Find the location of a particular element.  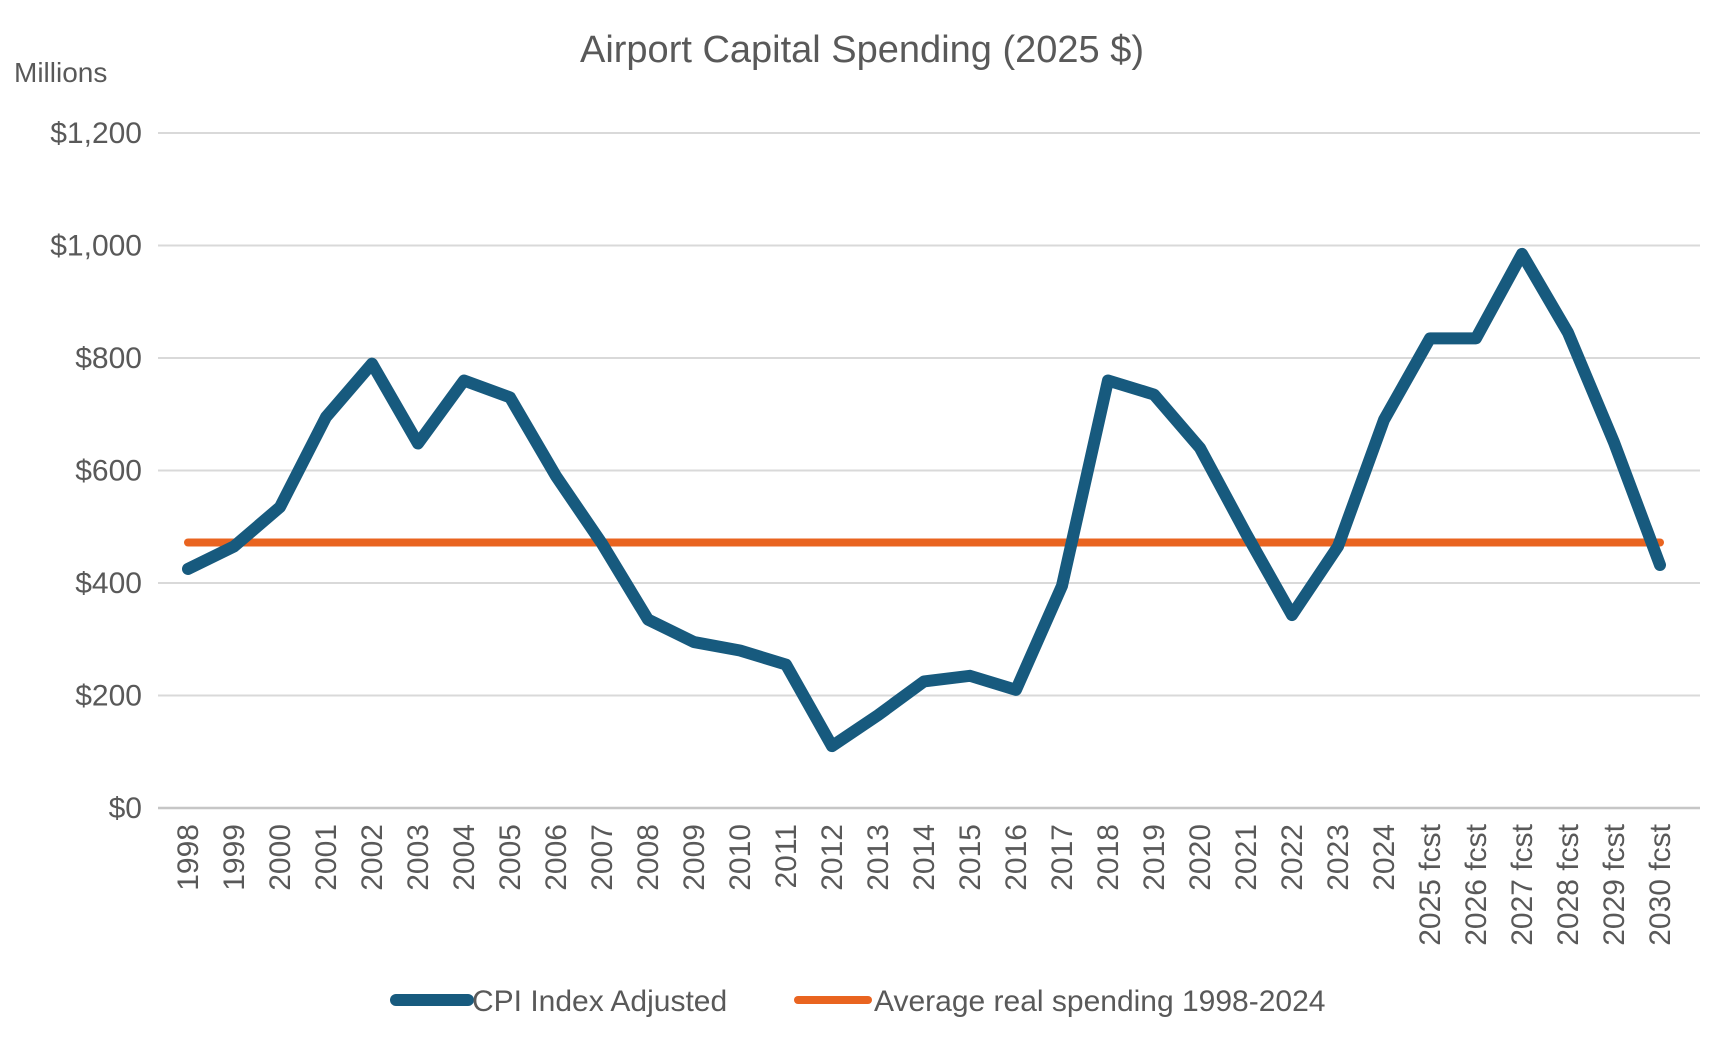

x-axis-tick-label: 2006 is located at coordinates (556, 857).